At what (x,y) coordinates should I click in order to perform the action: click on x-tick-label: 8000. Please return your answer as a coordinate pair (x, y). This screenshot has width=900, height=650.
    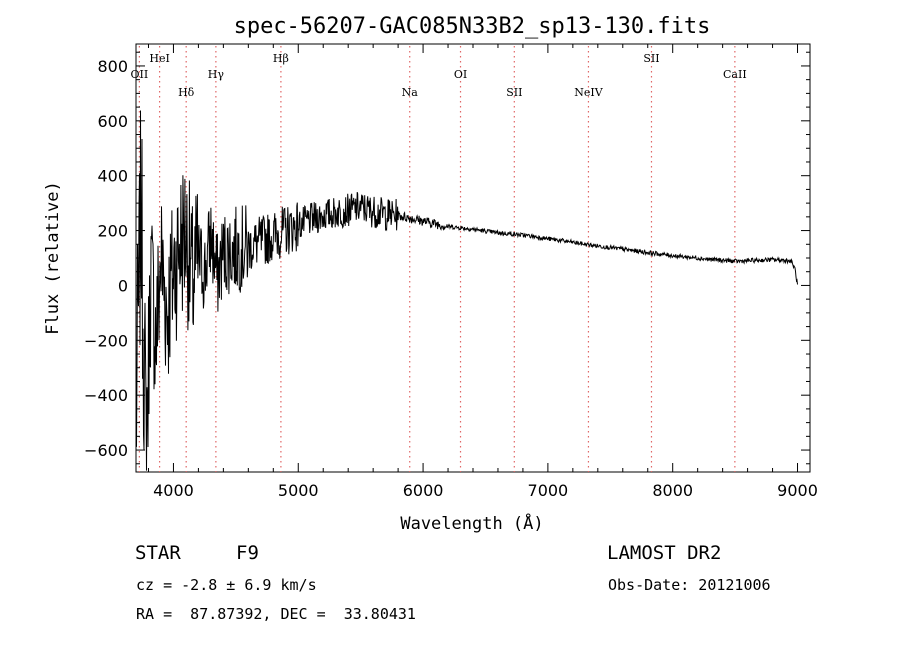
    Looking at the image, I should click on (672, 490).